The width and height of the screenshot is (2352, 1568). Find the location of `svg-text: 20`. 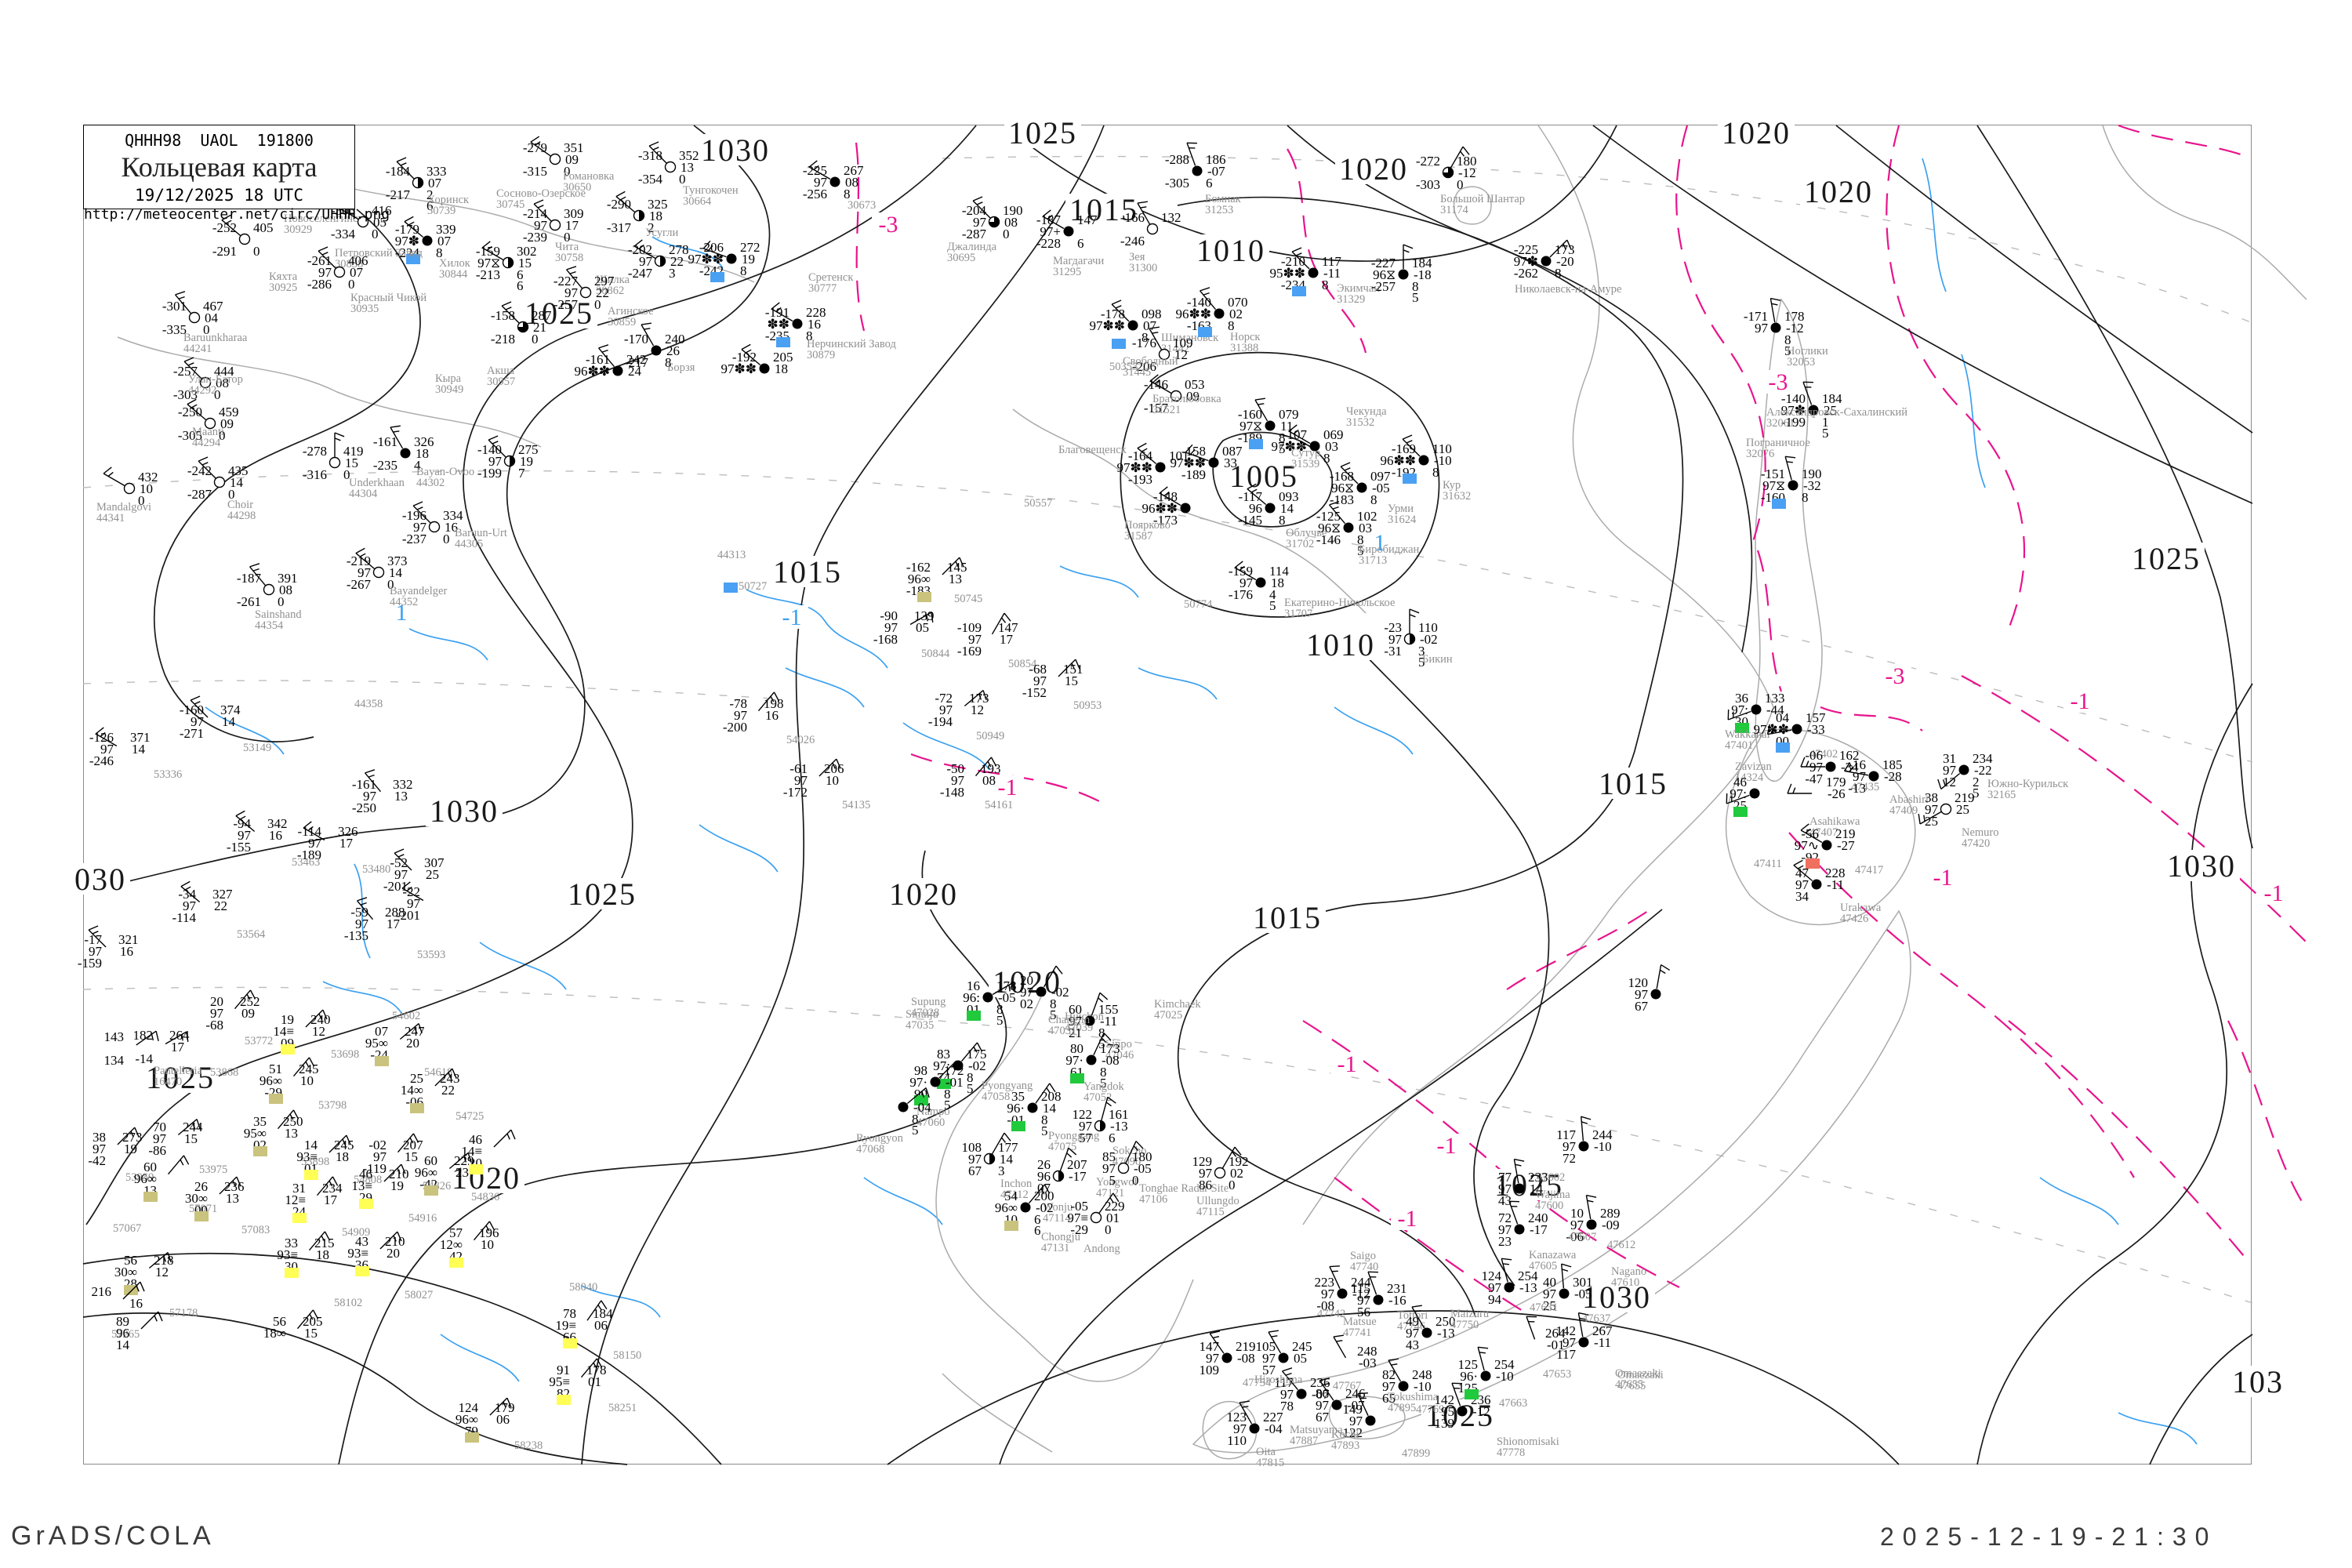

svg-text: 20 is located at coordinates (413, 1043).